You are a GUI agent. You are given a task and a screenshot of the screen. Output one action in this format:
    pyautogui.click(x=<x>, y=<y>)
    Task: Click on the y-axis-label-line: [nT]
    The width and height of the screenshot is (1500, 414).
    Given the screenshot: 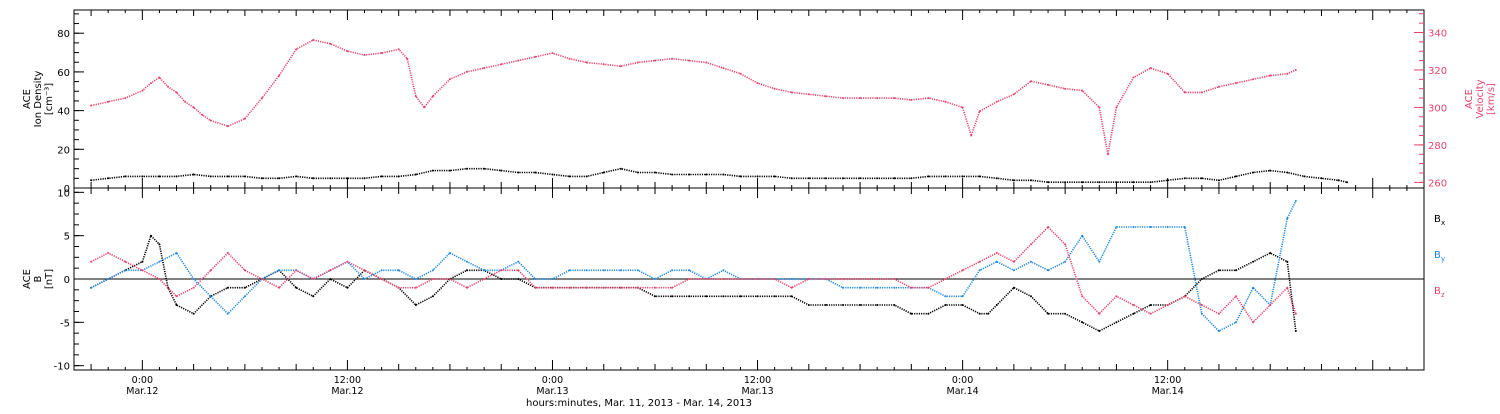 What is the action you would take?
    pyautogui.click(x=49, y=279)
    